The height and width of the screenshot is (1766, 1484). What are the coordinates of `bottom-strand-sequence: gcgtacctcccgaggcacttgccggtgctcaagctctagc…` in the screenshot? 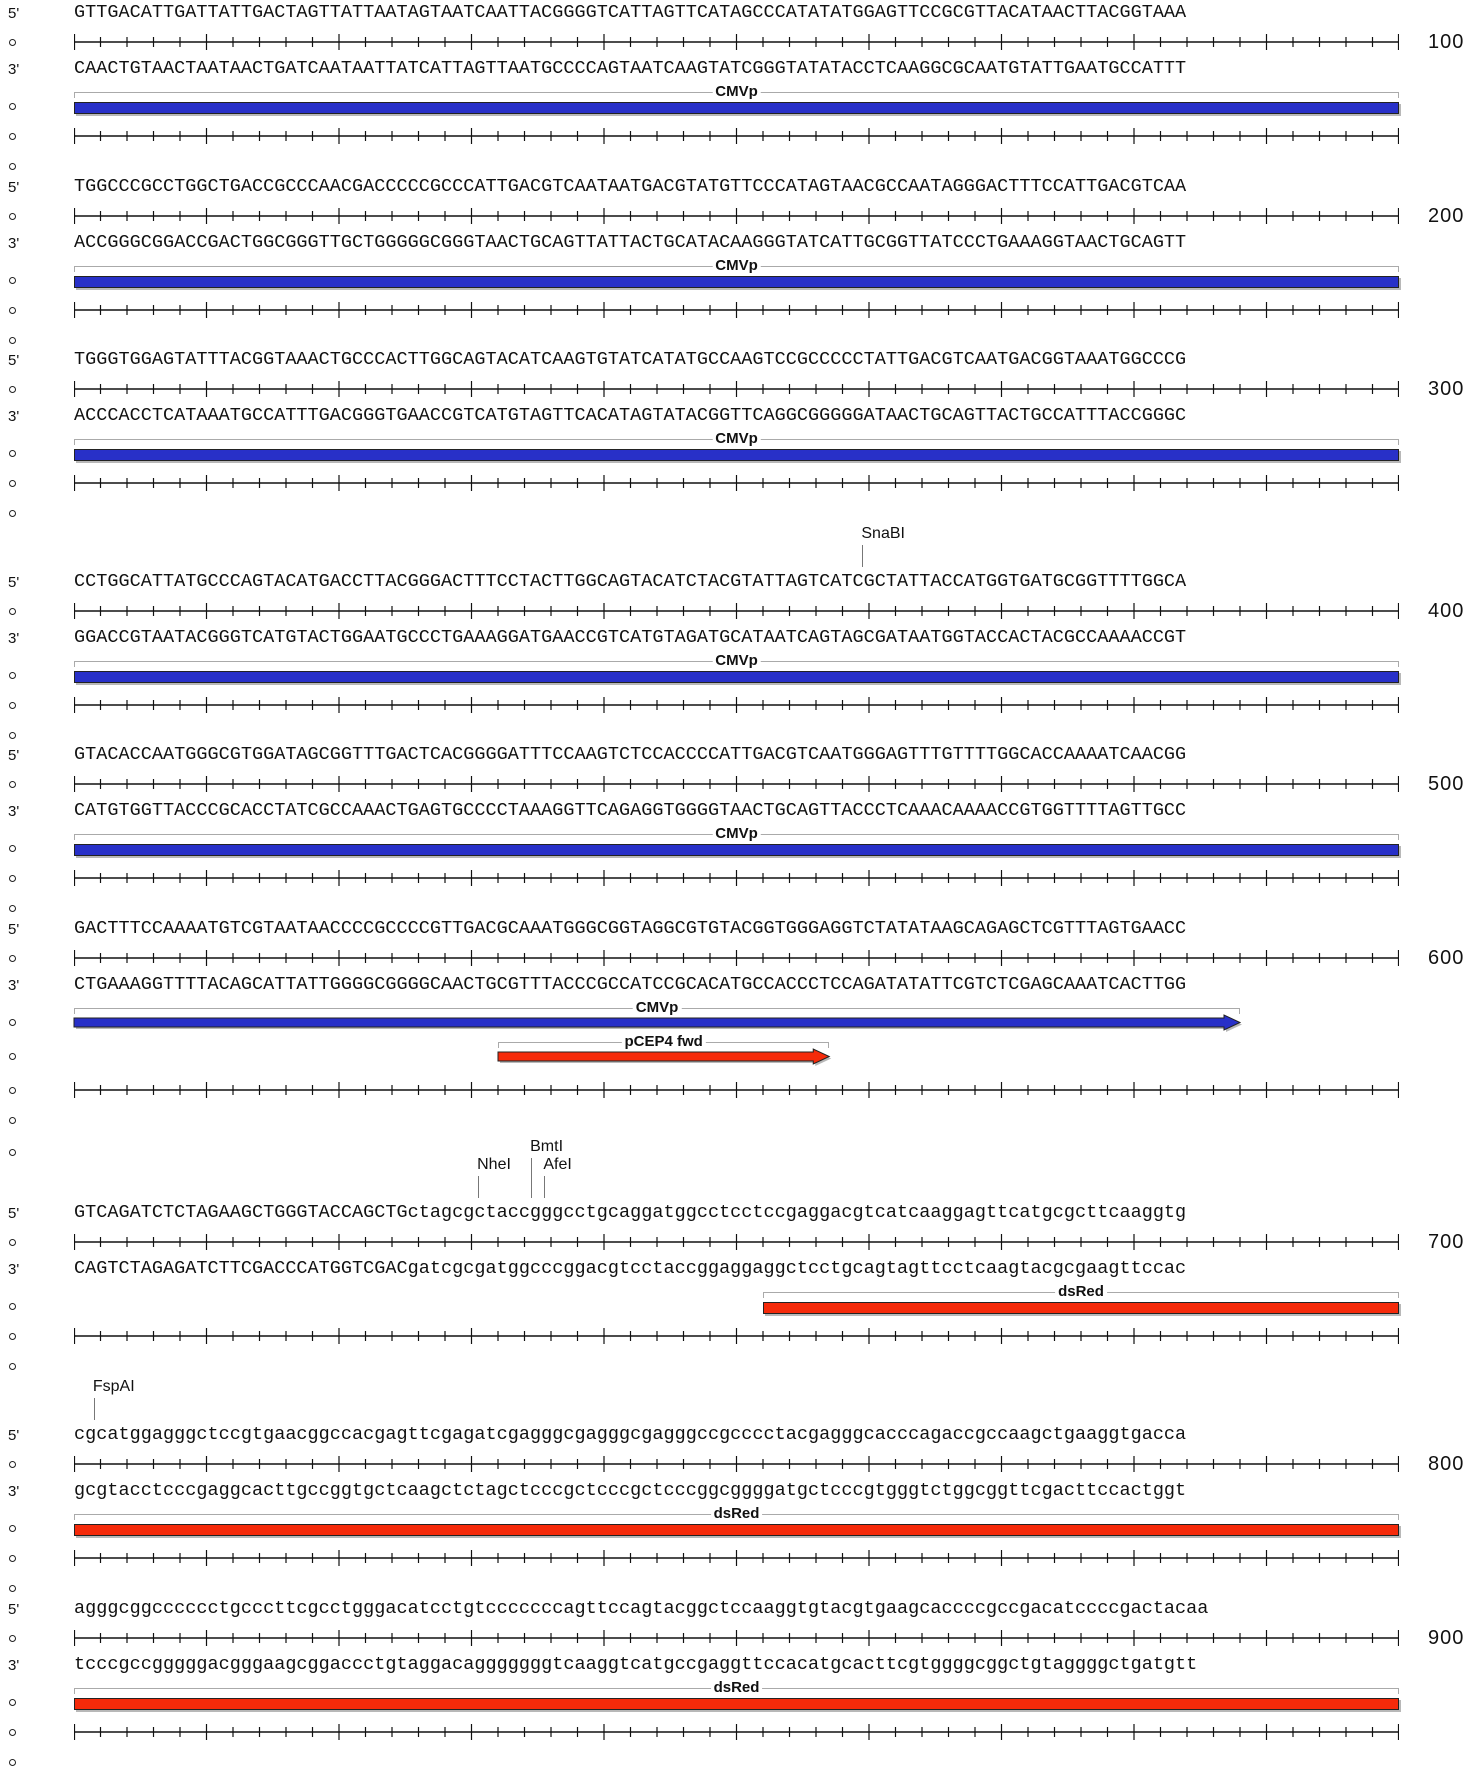 It's located at (630, 1490).